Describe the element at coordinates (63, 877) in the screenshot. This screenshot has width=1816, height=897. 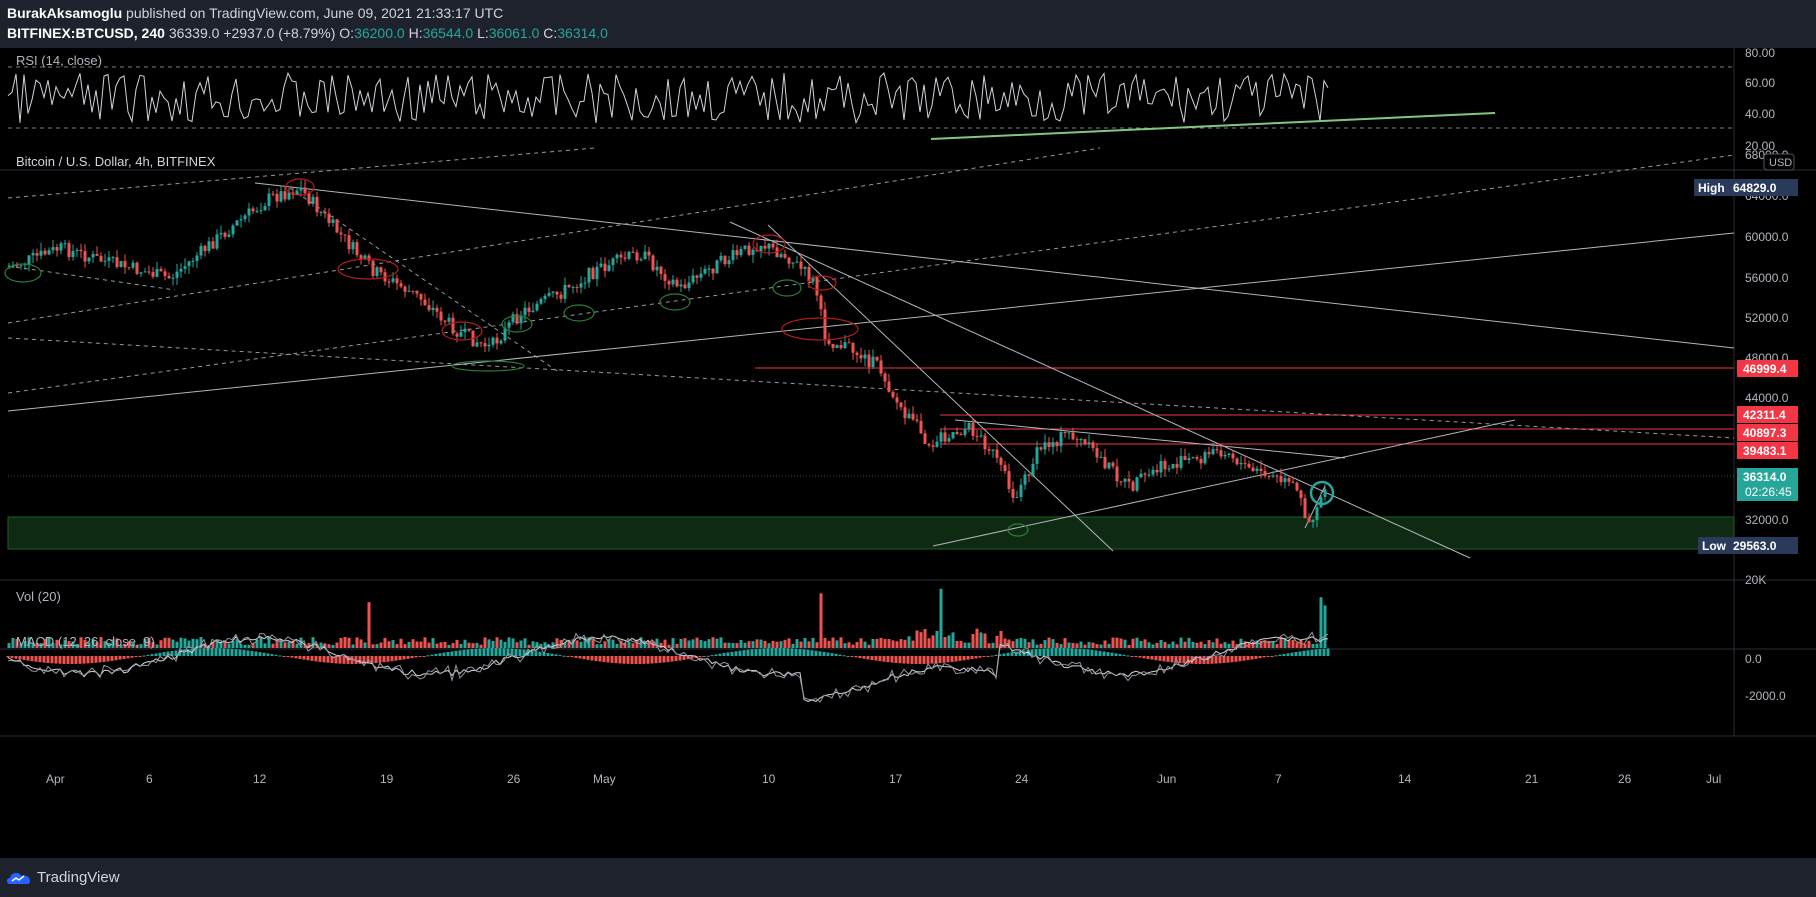
I see `tradingview-logo: TradingView` at that location.